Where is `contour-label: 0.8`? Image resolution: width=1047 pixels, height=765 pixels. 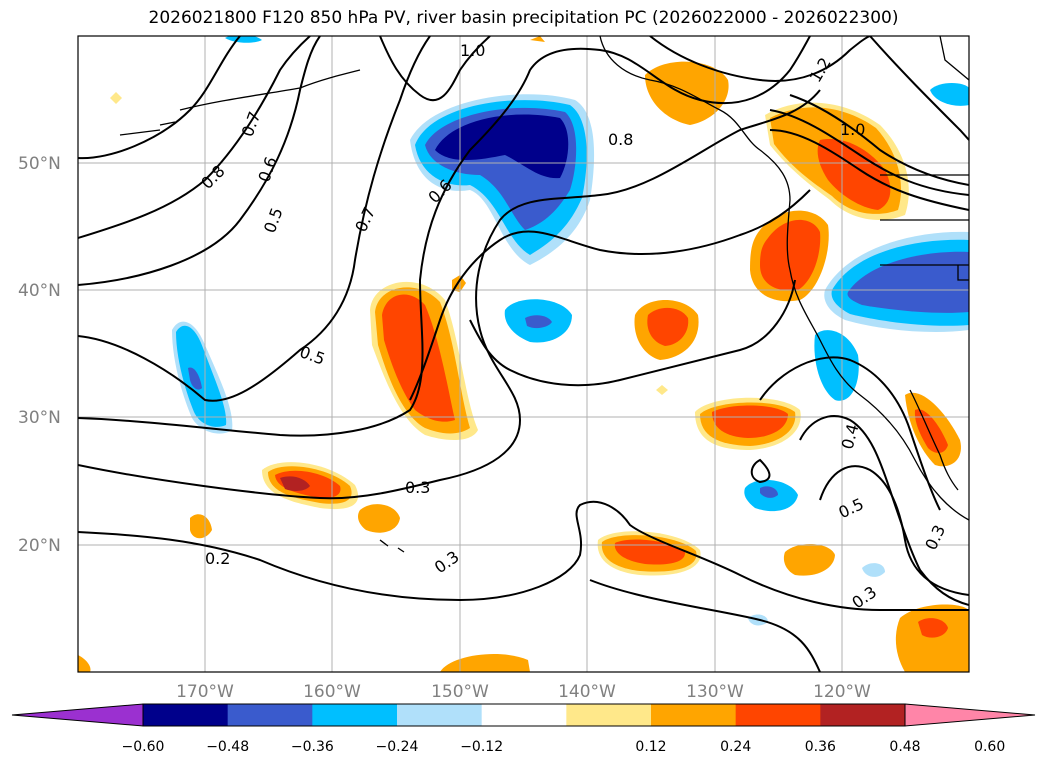 contour-label: 0.8 is located at coordinates (620, 139).